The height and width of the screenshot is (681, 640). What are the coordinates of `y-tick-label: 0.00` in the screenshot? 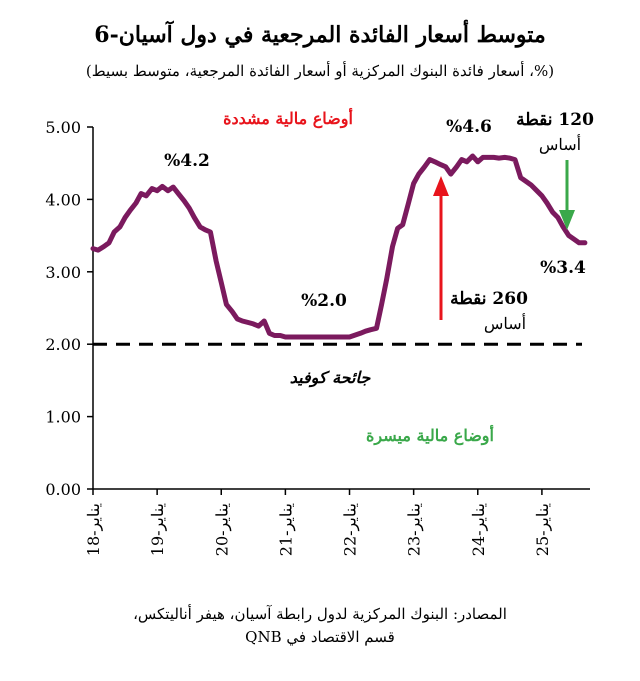 It's located at (63, 489).